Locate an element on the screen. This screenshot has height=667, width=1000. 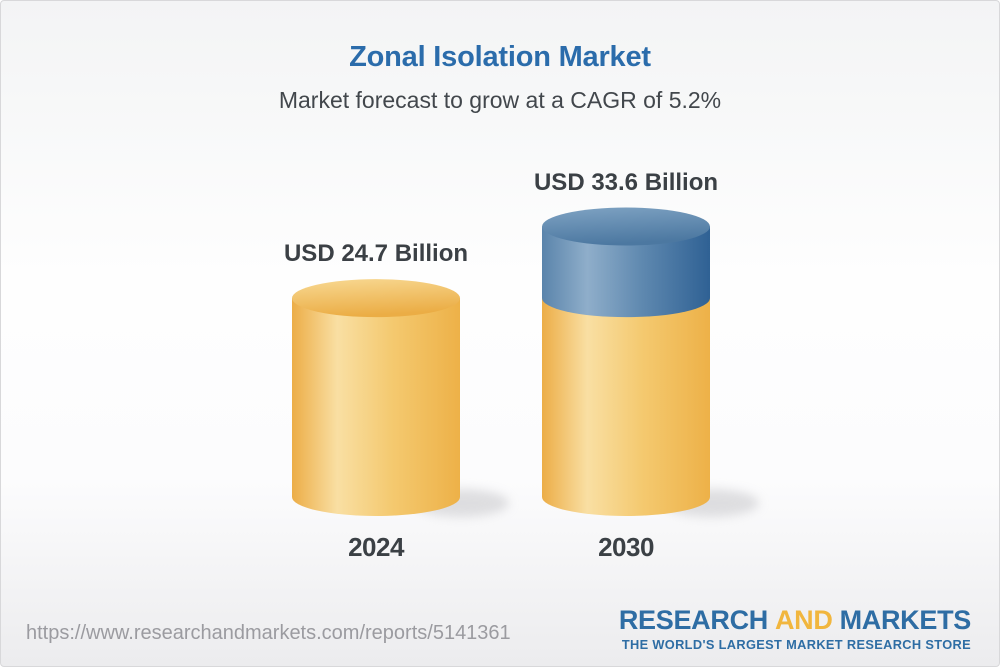
brand-word-research: RESEARCH is located at coordinates (693, 620).